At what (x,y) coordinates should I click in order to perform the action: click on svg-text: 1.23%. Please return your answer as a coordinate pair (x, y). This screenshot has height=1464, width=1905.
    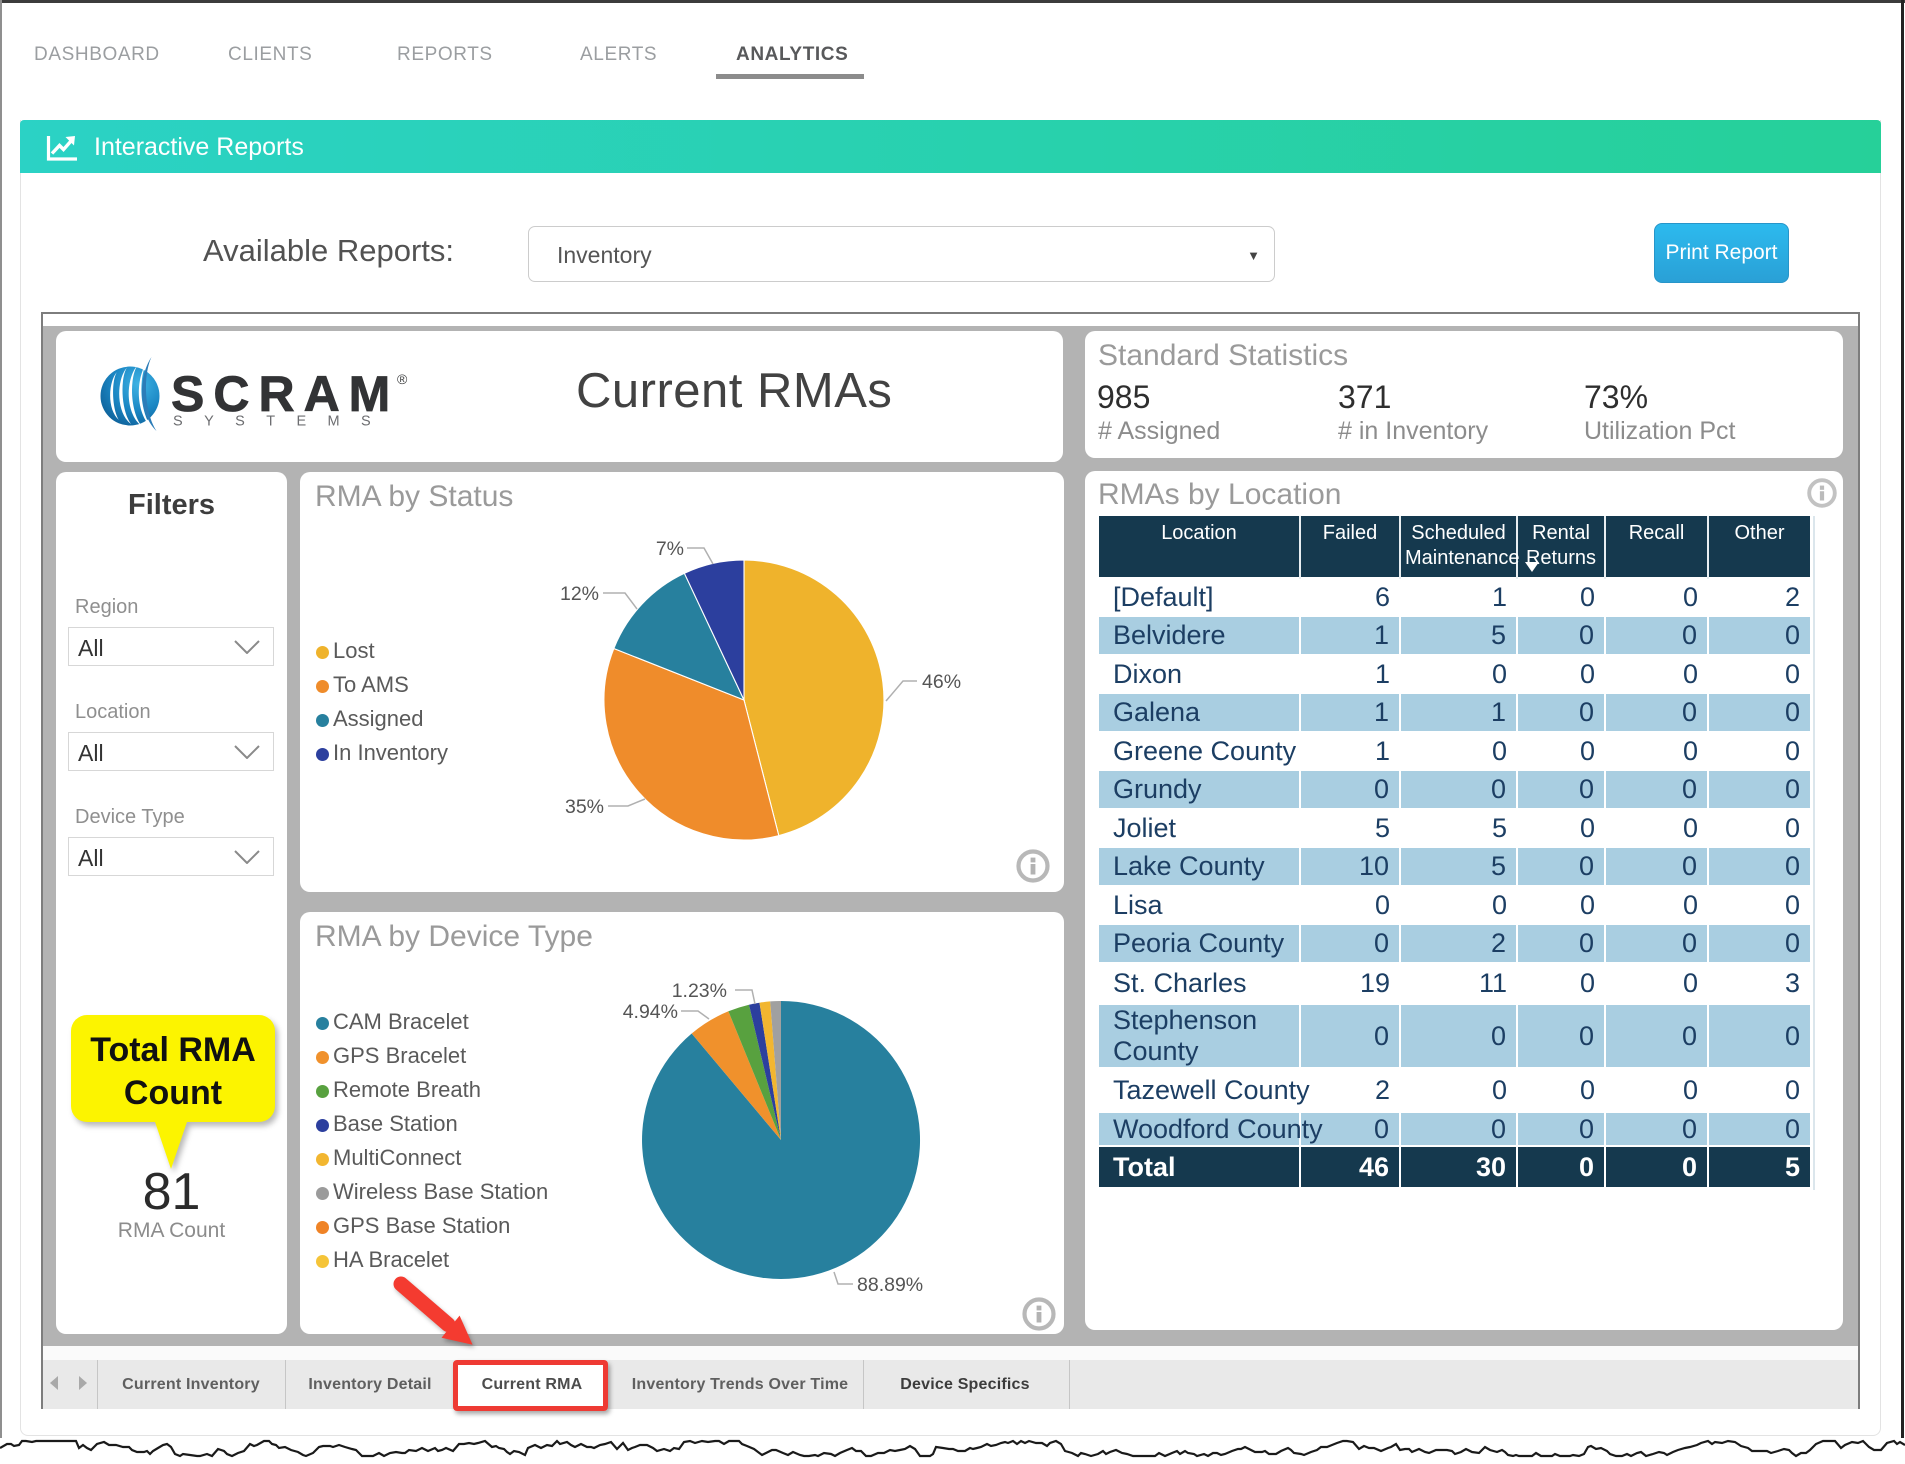
    Looking at the image, I should click on (699, 991).